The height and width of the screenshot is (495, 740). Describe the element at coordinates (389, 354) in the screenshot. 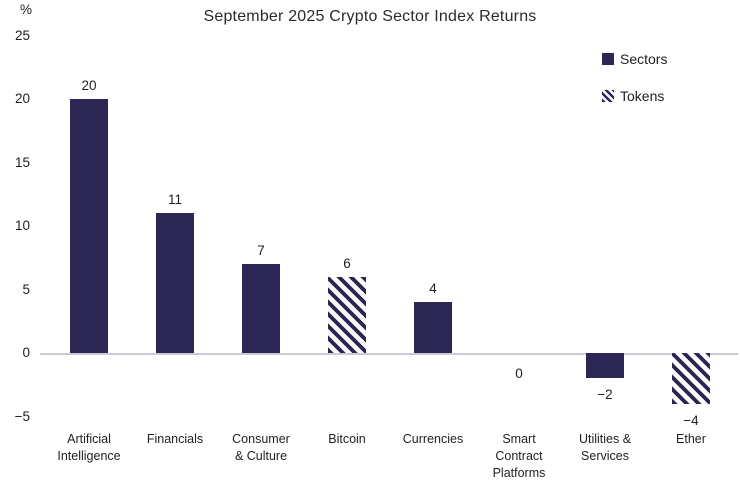

I see `zero-baseline` at that location.